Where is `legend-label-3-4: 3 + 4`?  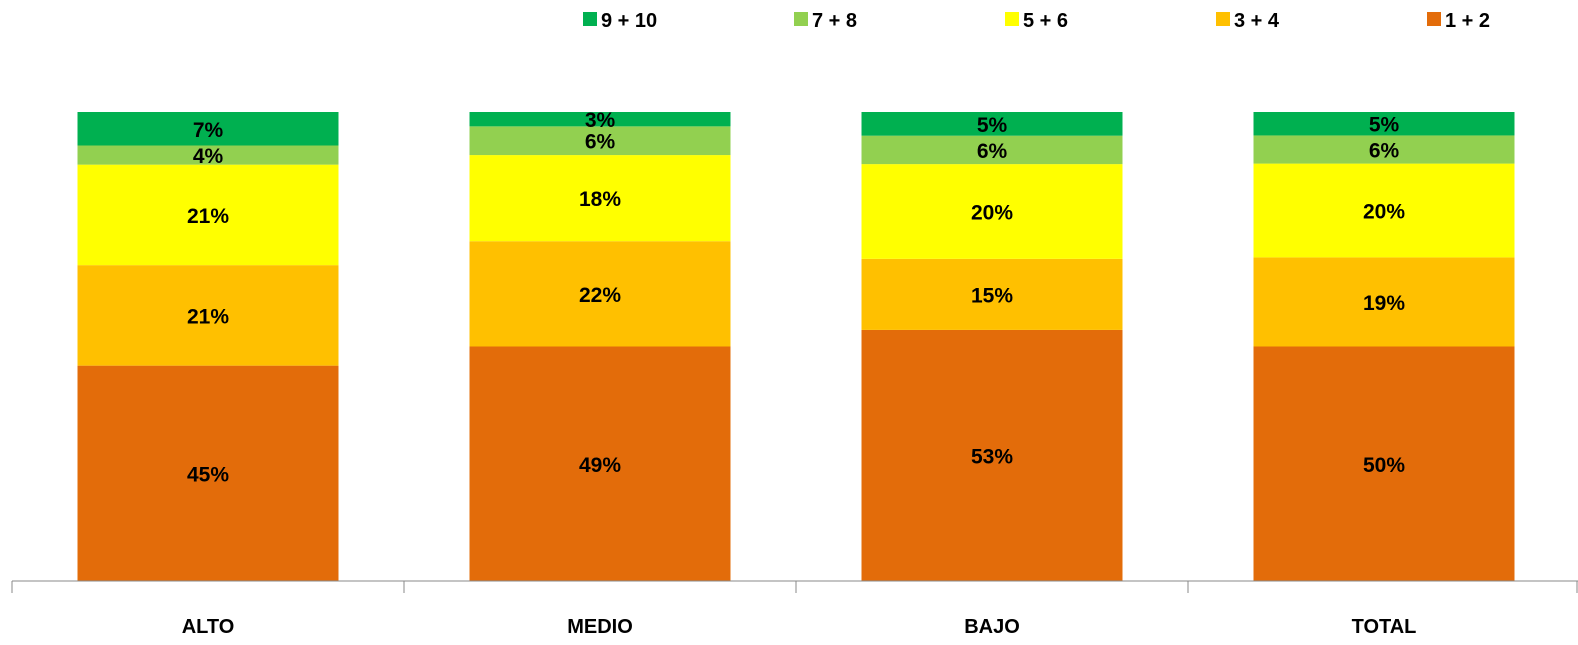 legend-label-3-4: 3 + 4 is located at coordinates (1257, 21).